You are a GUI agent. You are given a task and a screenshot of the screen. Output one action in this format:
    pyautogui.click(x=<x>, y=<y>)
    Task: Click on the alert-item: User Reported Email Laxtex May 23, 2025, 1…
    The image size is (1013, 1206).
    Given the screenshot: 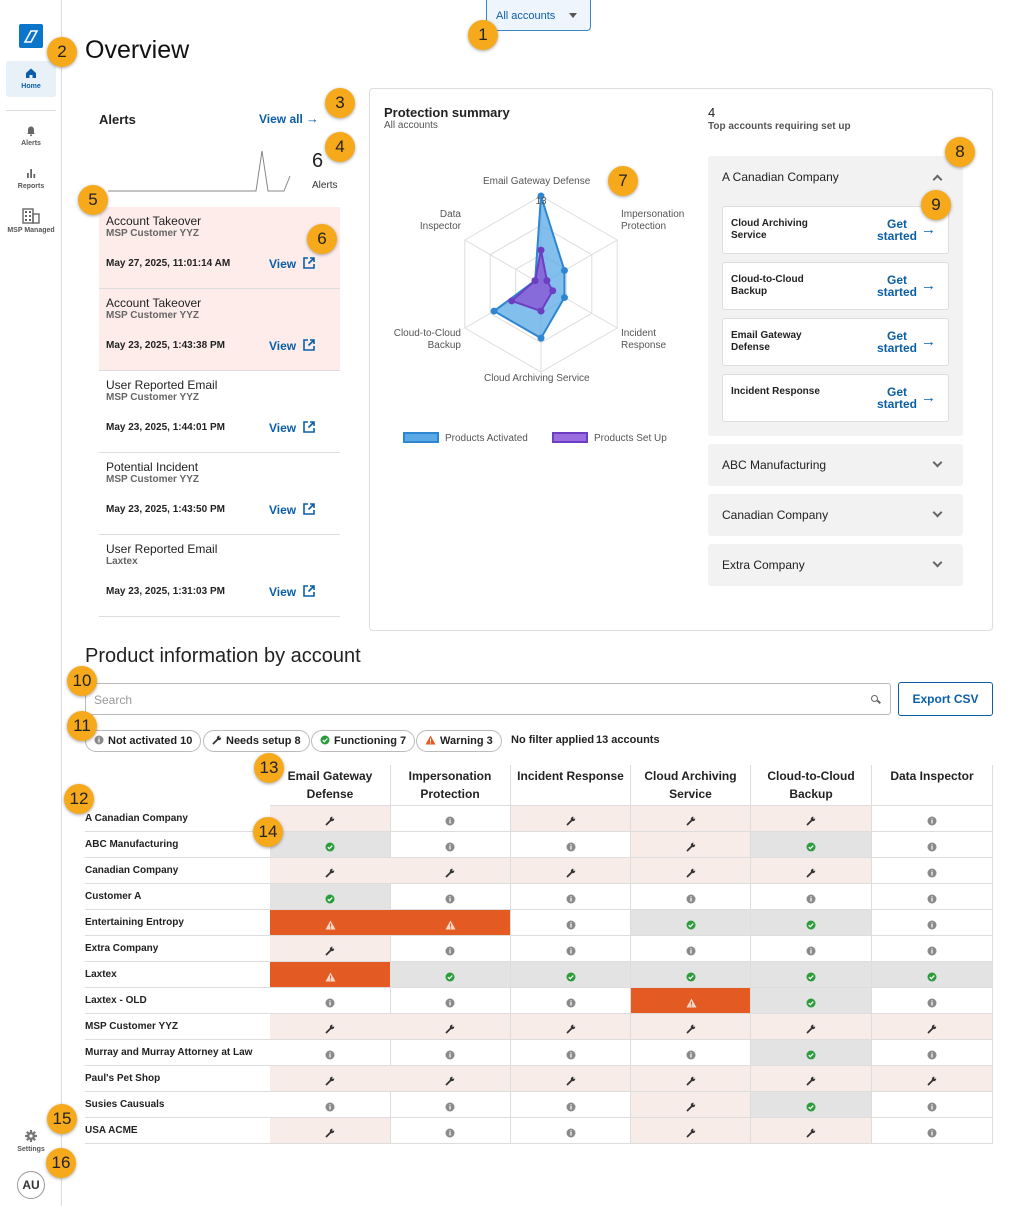 What is the action you would take?
    pyautogui.click(x=219, y=576)
    